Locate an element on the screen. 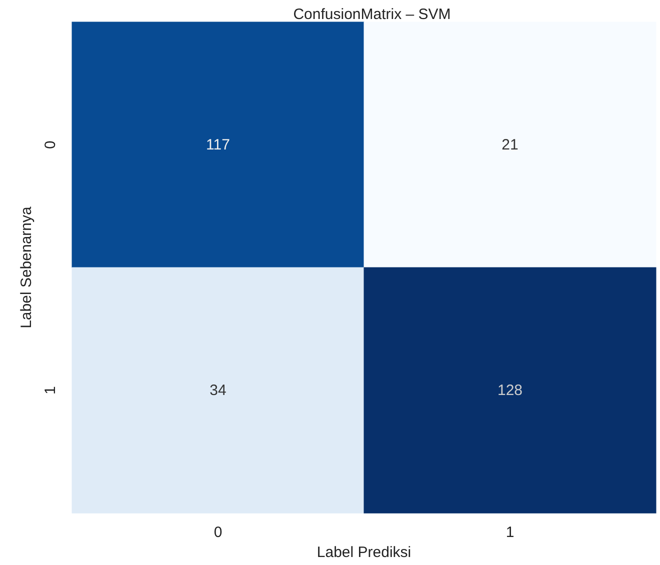  data-label: 117 is located at coordinates (218, 145).